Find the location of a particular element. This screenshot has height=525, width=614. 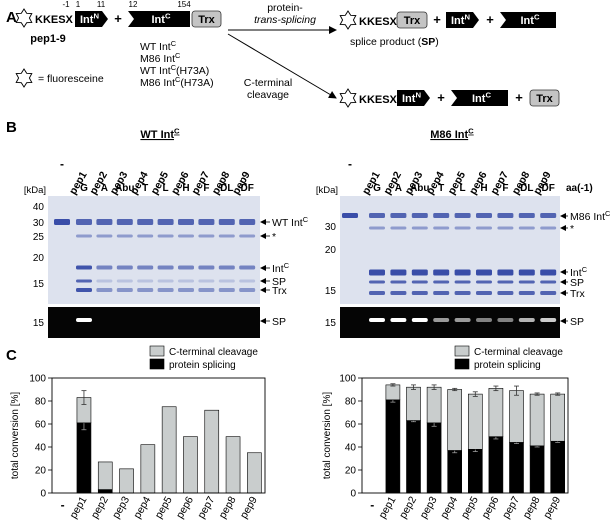

variant: WT IntC is located at coordinates (158, 46).